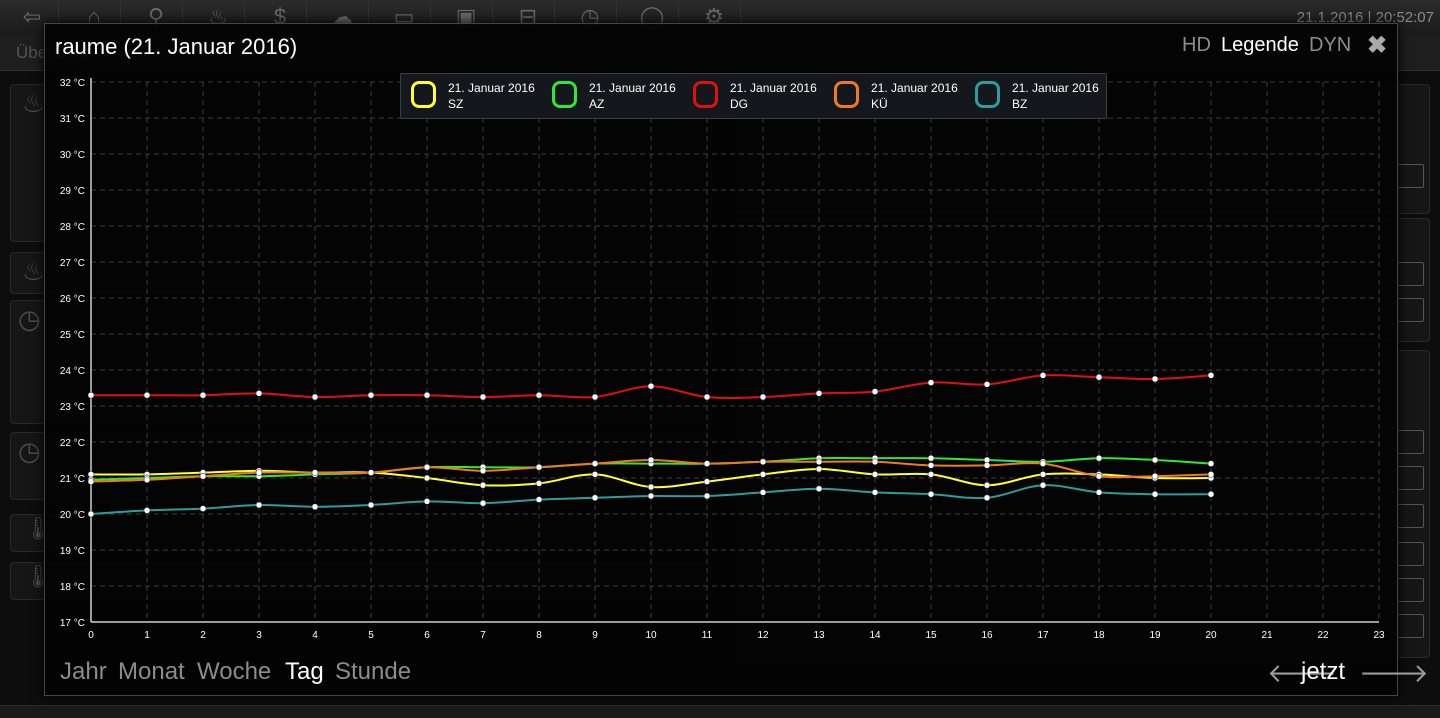  I want to click on x-tick-label: 2, so click(203, 635).